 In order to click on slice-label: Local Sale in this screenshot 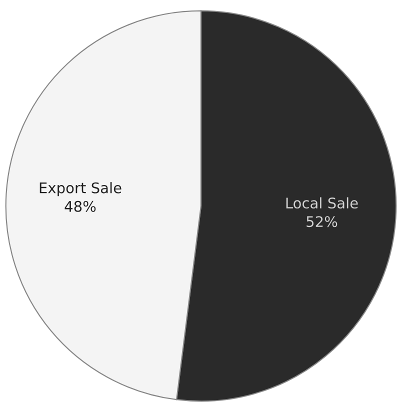, I will do `click(322, 203)`.